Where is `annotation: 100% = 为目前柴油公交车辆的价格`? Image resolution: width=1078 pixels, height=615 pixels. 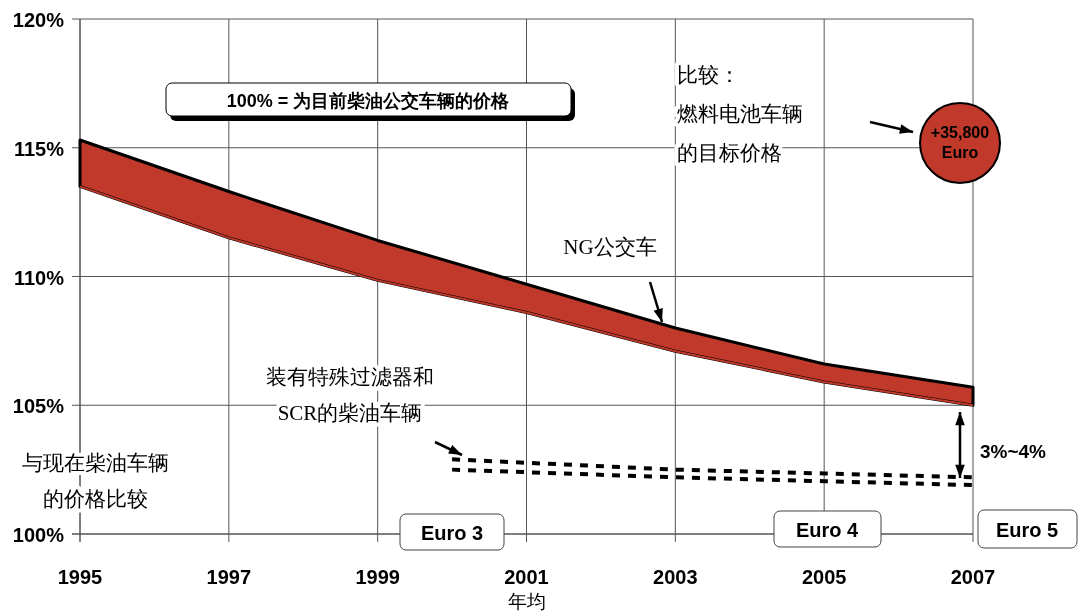 annotation: 100% = 为目前柴油公交车辆的价格 is located at coordinates (368, 101).